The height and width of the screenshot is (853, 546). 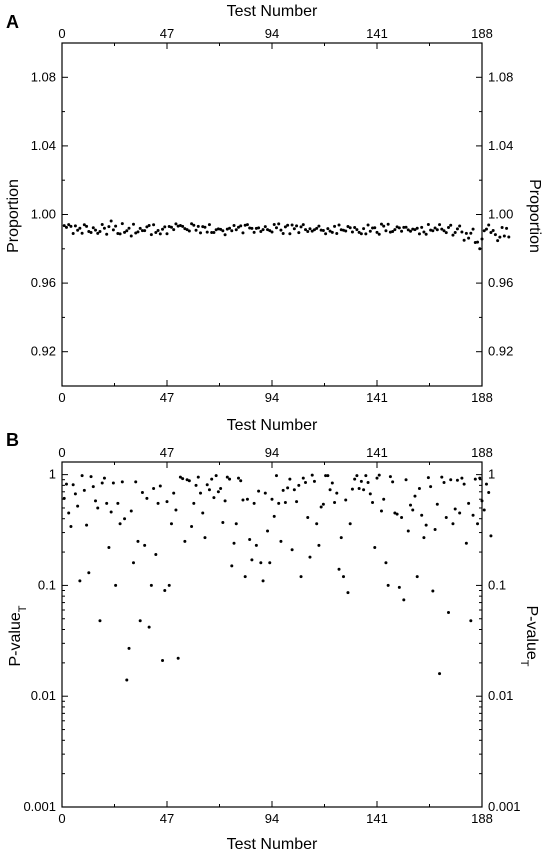 I want to click on panel-b-xtick-label-top: 141, so click(x=377, y=452).